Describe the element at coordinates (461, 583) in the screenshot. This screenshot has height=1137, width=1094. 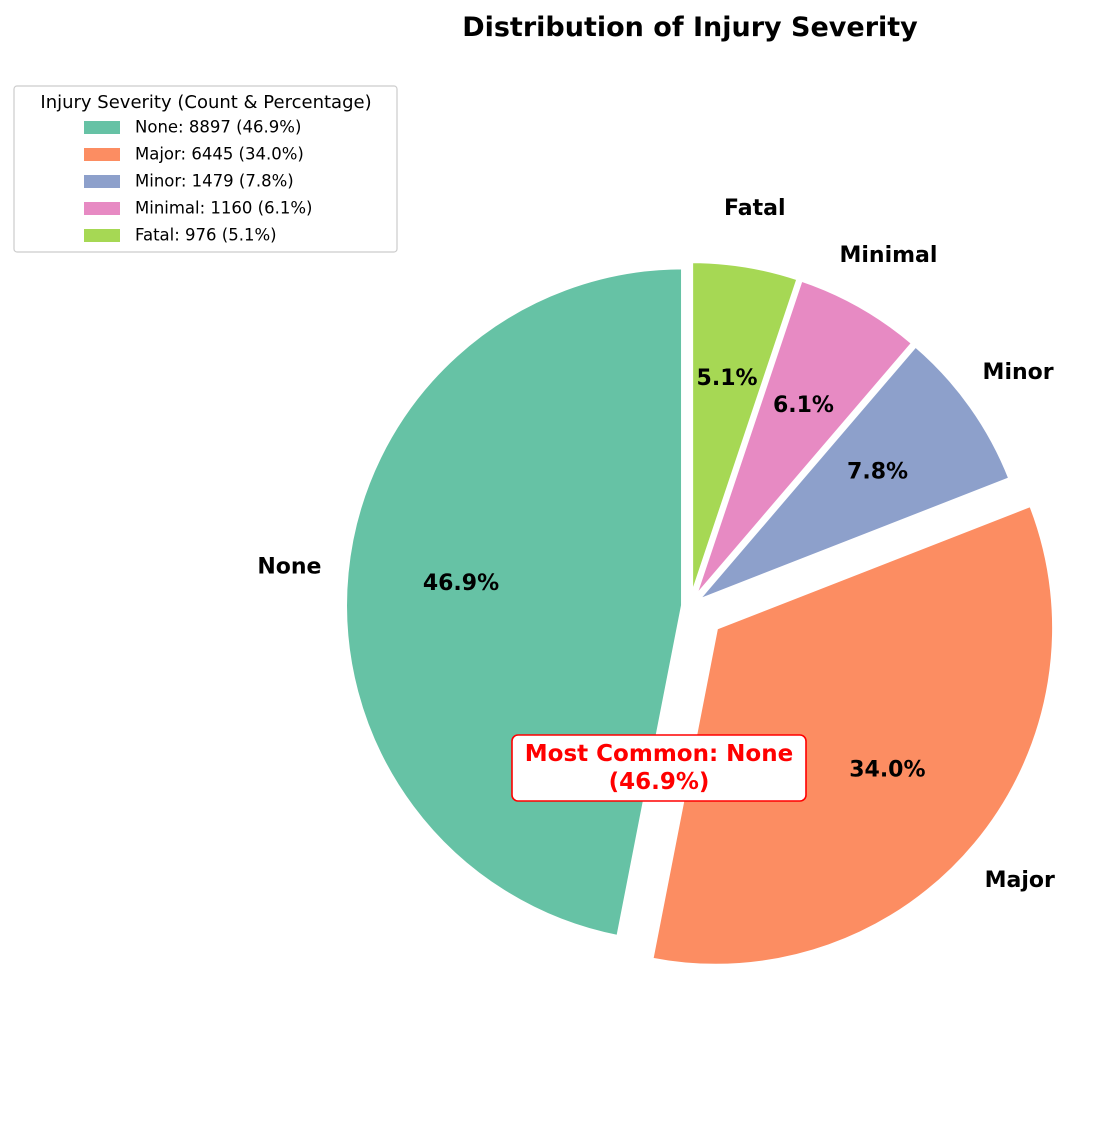
I see `percent-label-none: 46.9%` at that location.